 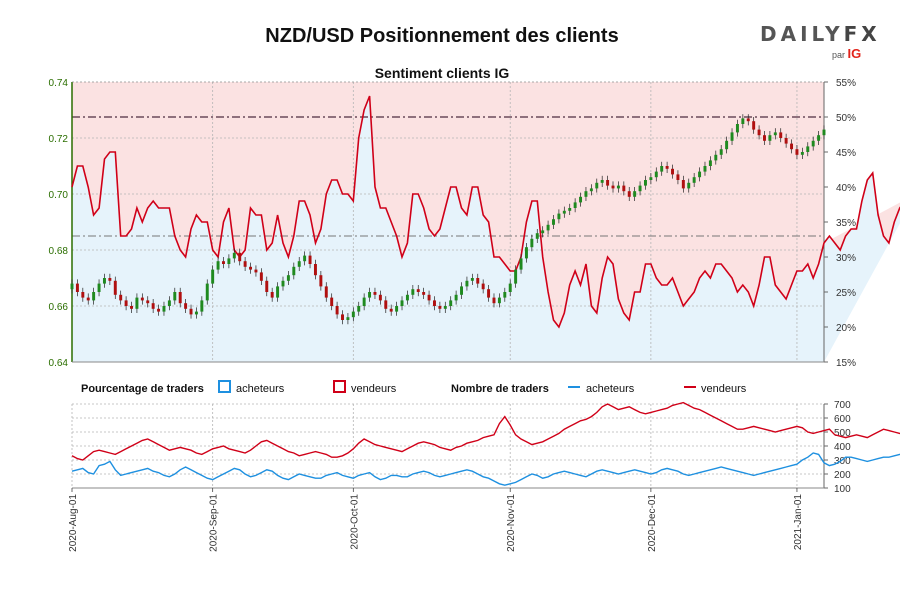 What do you see at coordinates (485, 447) in the screenshot?
I see `lower-panel: 700 600 500 400 300 200 100` at bounding box center [485, 447].